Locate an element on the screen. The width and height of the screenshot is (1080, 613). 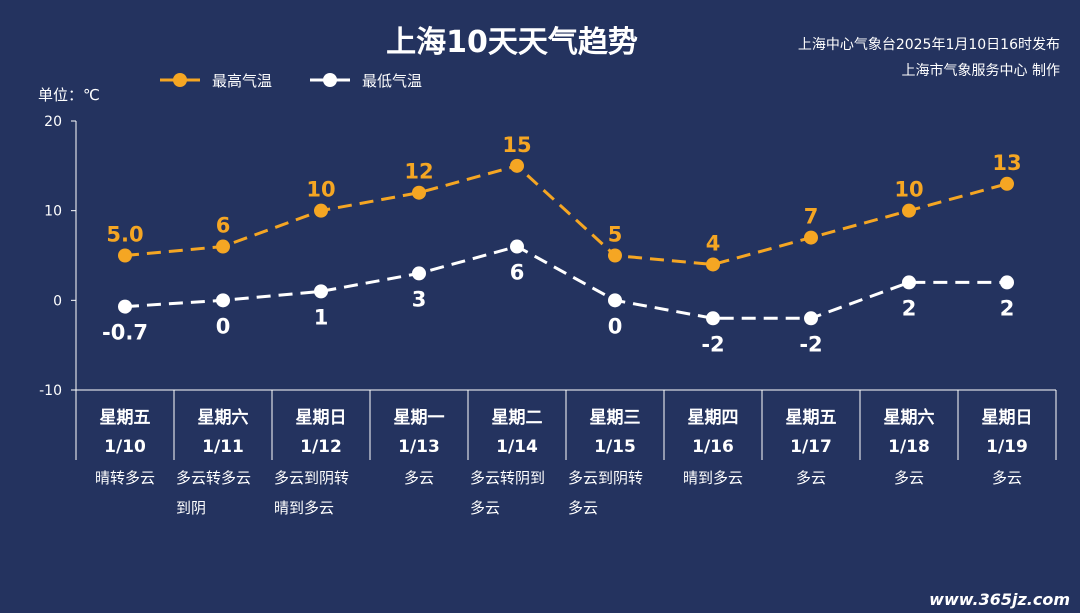
date-label: 1/11 is located at coordinates (223, 447).